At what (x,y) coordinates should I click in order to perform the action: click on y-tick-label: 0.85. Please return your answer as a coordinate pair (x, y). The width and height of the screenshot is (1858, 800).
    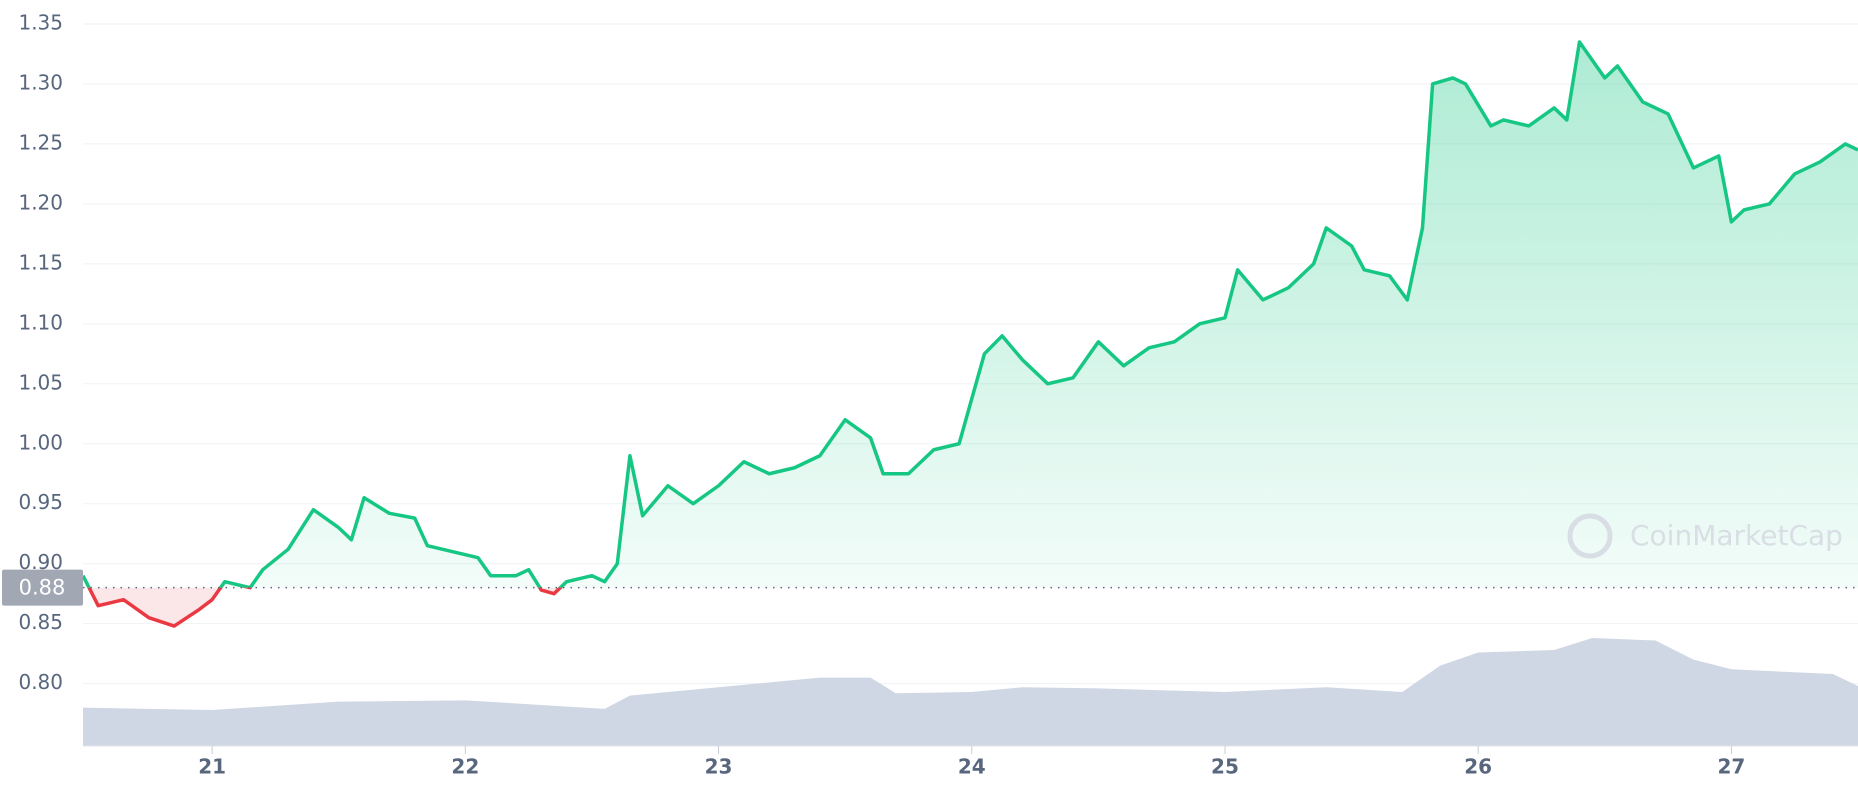
    Looking at the image, I should click on (40, 622).